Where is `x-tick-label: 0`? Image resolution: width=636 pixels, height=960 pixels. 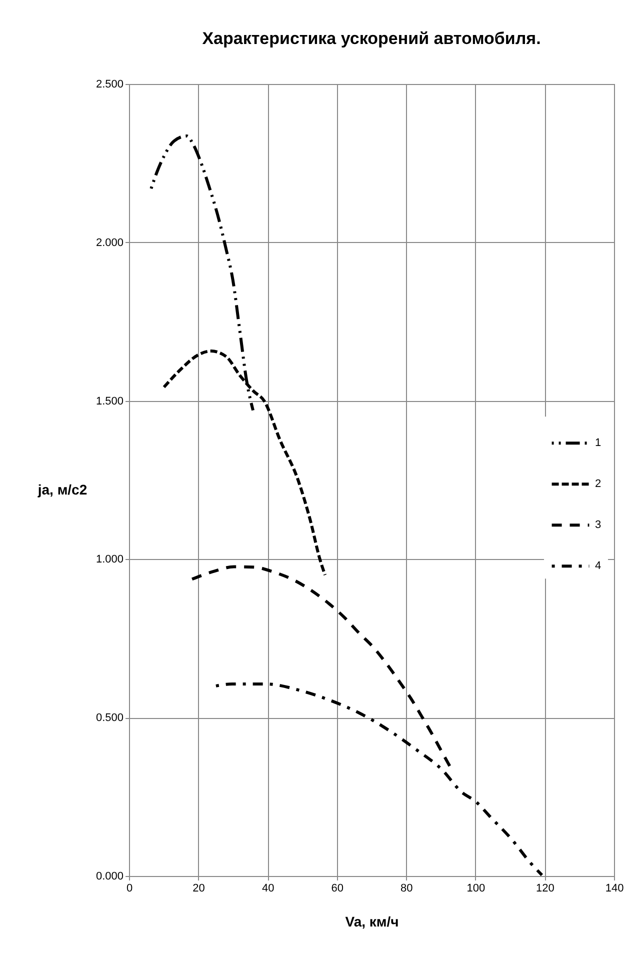
x-tick-label: 0 is located at coordinates (129, 888).